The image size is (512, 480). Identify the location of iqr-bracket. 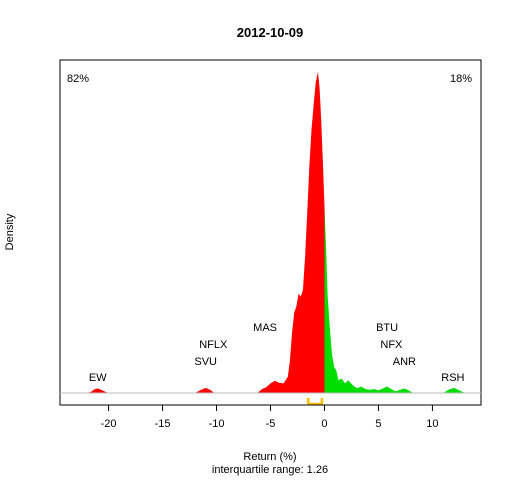
(315, 402).